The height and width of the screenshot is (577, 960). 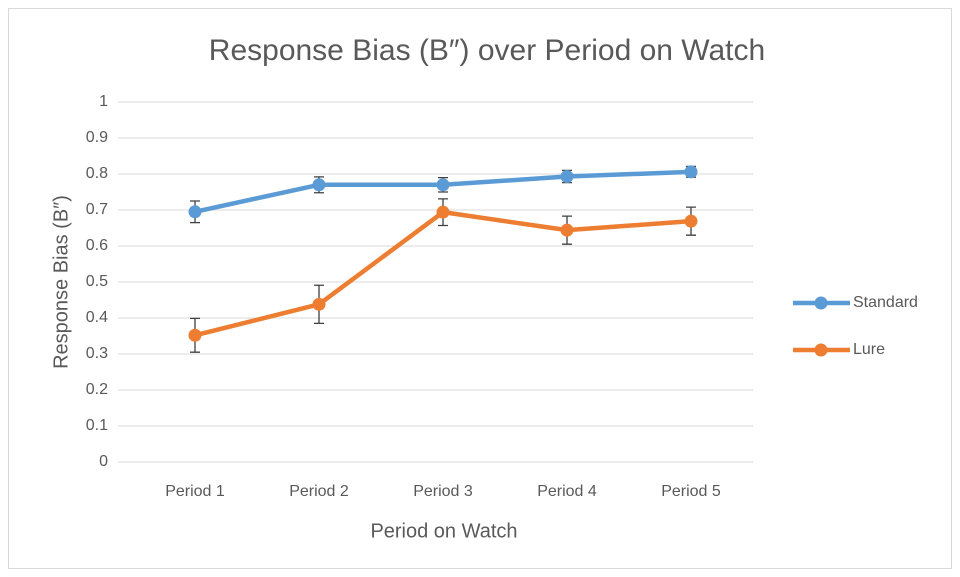 What do you see at coordinates (97, 281) in the screenshot?
I see `y-tick-label: 0.5` at bounding box center [97, 281].